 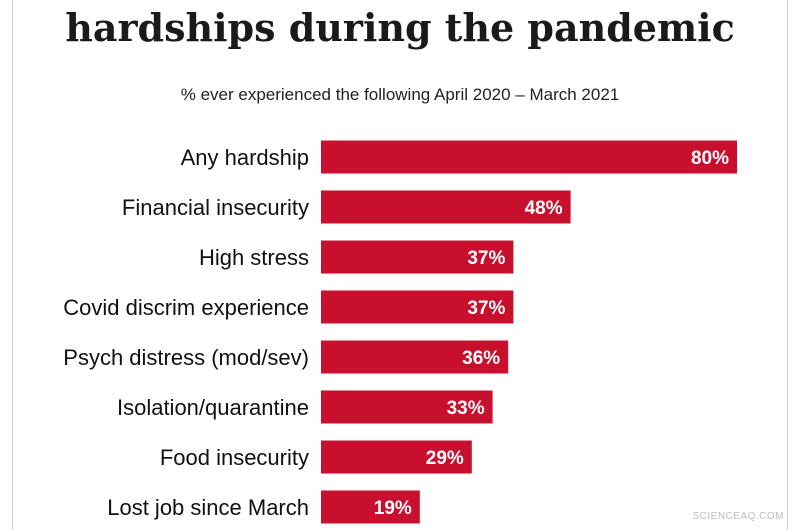 I want to click on watermark: SCIENCEAQ.COM, so click(x=738, y=516).